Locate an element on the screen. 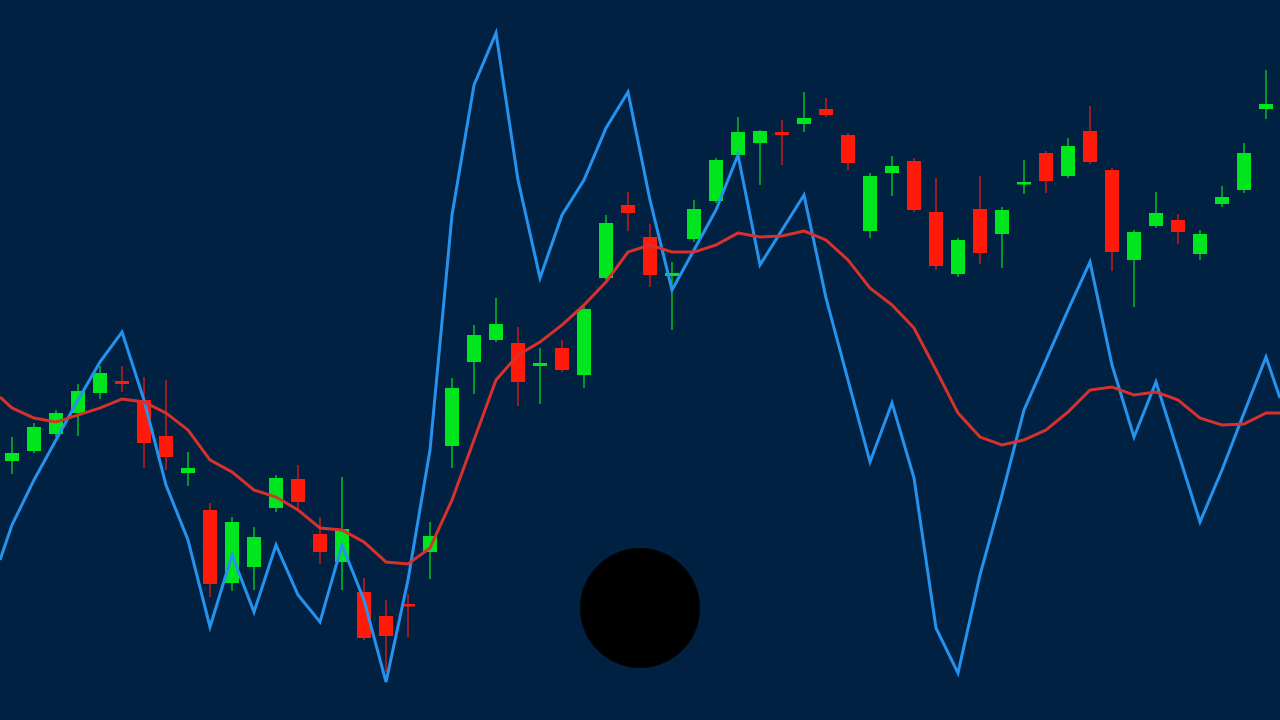 The width and height of the screenshot is (1280, 720). logo is located at coordinates (640, 608).